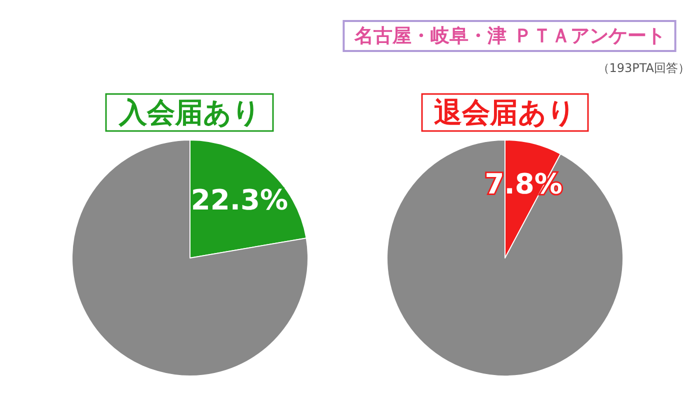  Describe the element at coordinates (510, 36) in the screenshot. I see `text: 名古屋・岐阜・津 ＰＴＡアンケート` at that location.